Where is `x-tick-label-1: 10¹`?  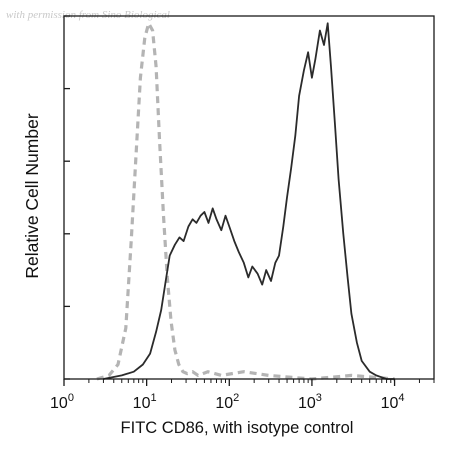
x-tick-label-1: 10¹ is located at coordinates (145, 402).